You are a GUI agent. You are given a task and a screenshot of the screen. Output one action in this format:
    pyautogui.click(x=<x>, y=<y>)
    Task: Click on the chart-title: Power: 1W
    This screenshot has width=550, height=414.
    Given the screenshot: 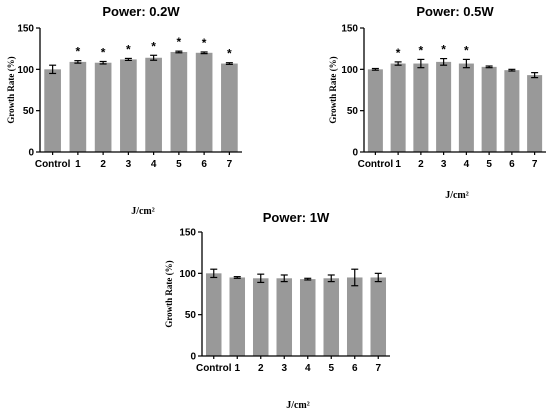 What is the action you would take?
    pyautogui.click(x=296, y=217)
    